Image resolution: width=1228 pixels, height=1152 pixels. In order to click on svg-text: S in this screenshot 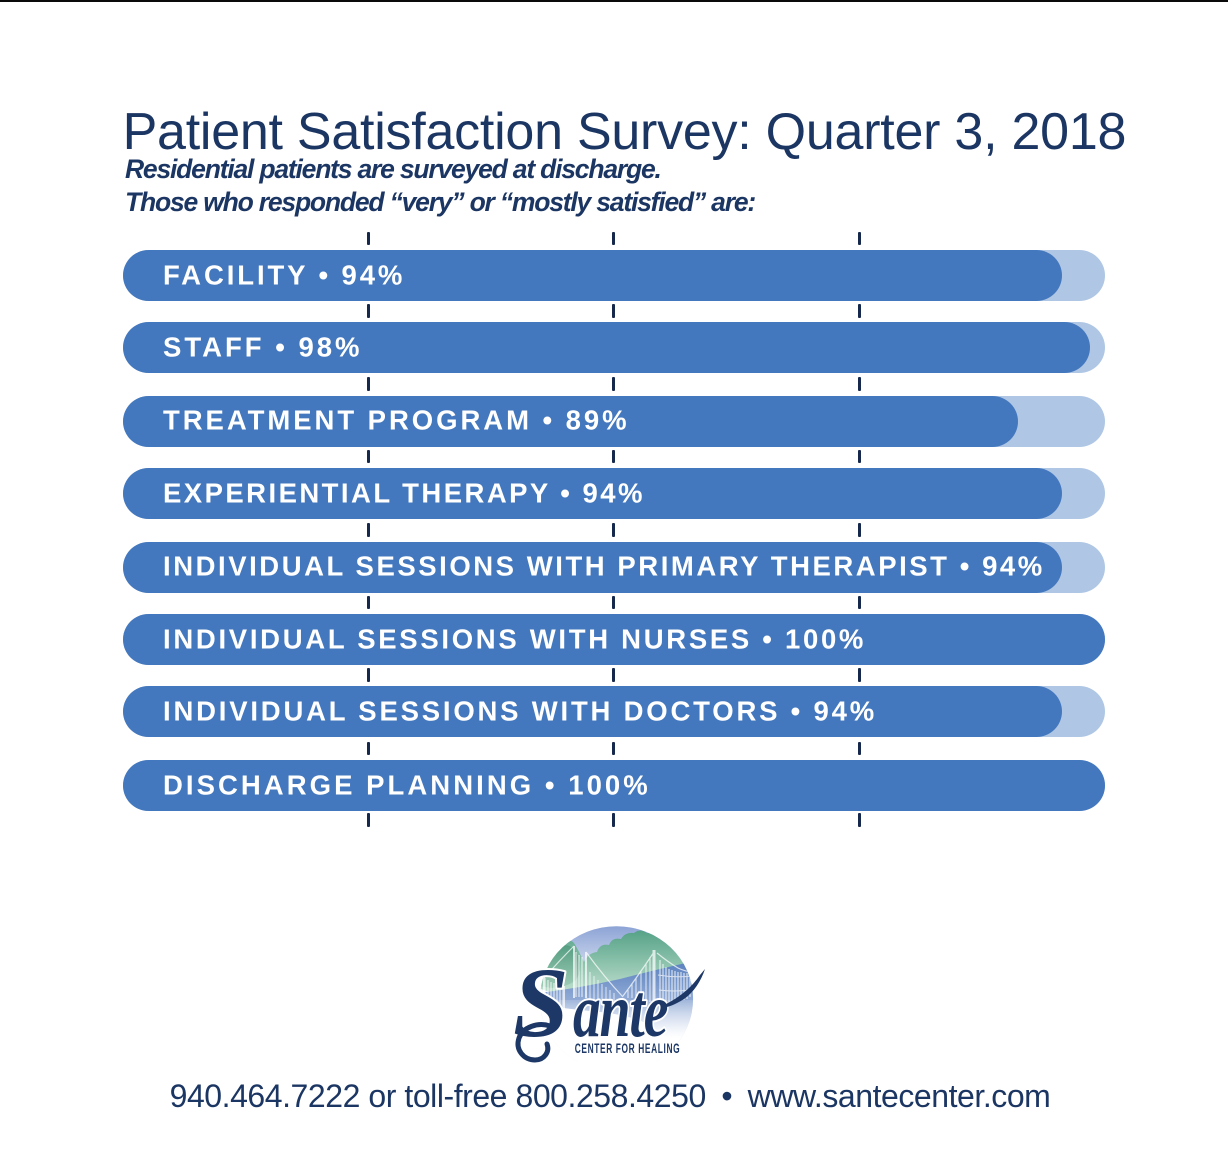, I will do `click(541, 1002)`.